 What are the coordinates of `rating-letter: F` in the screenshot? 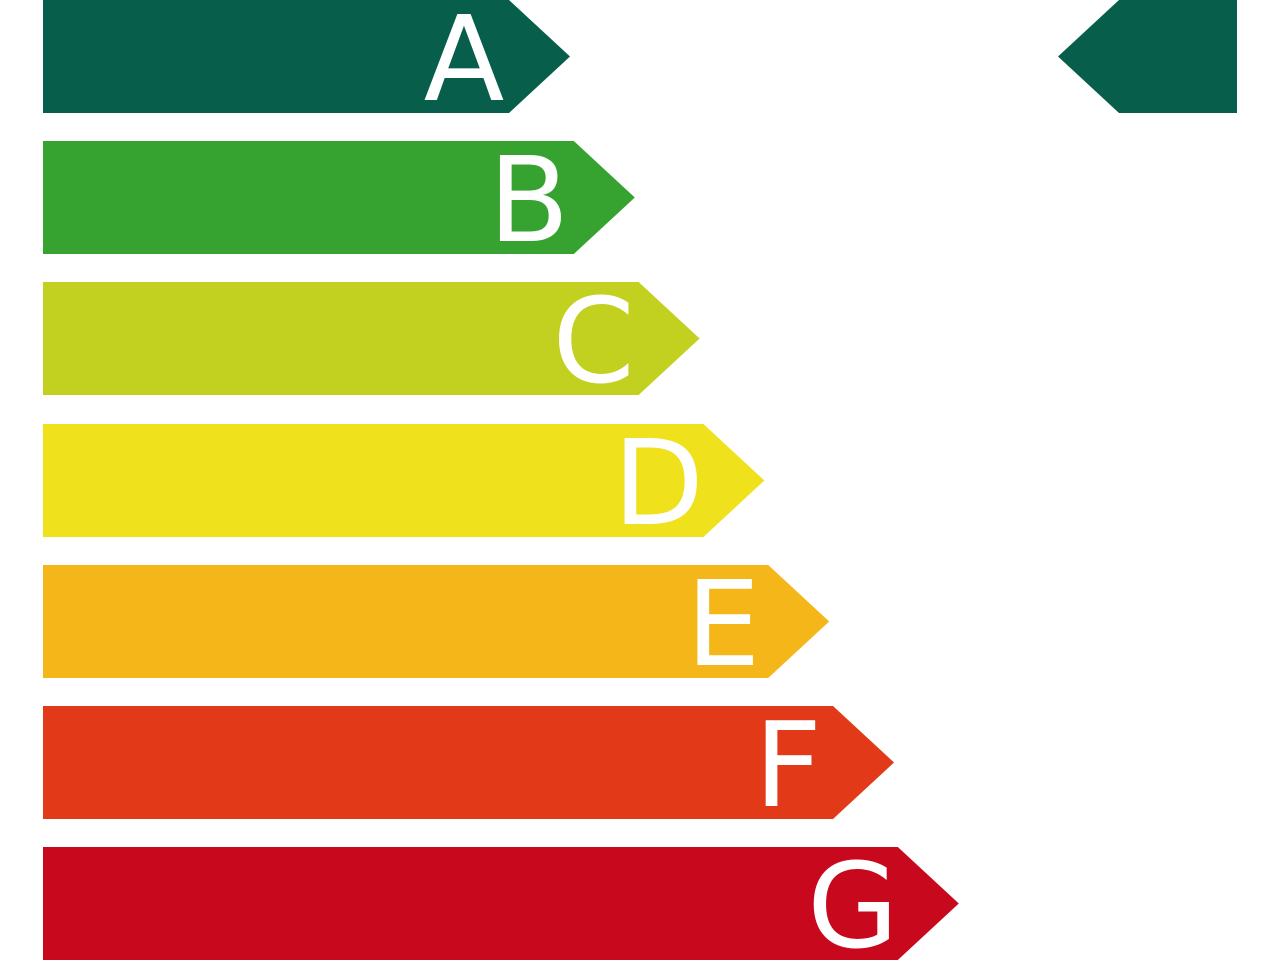 It's located at (788, 765).